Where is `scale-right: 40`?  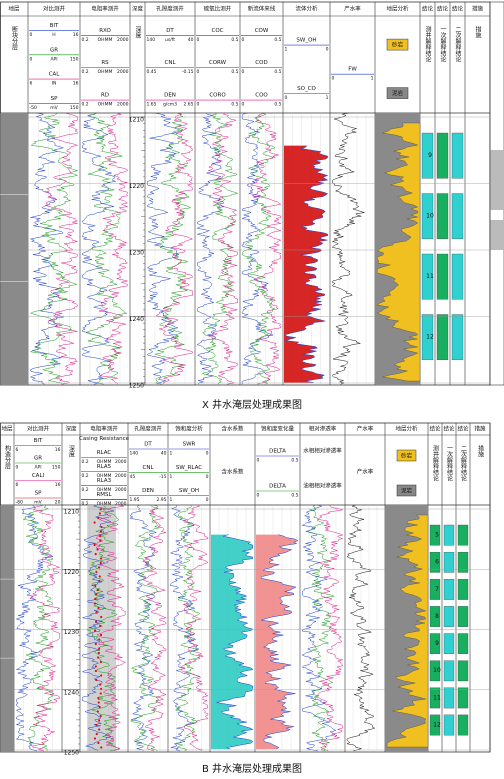
scale-right: 40 is located at coordinates (191, 40).